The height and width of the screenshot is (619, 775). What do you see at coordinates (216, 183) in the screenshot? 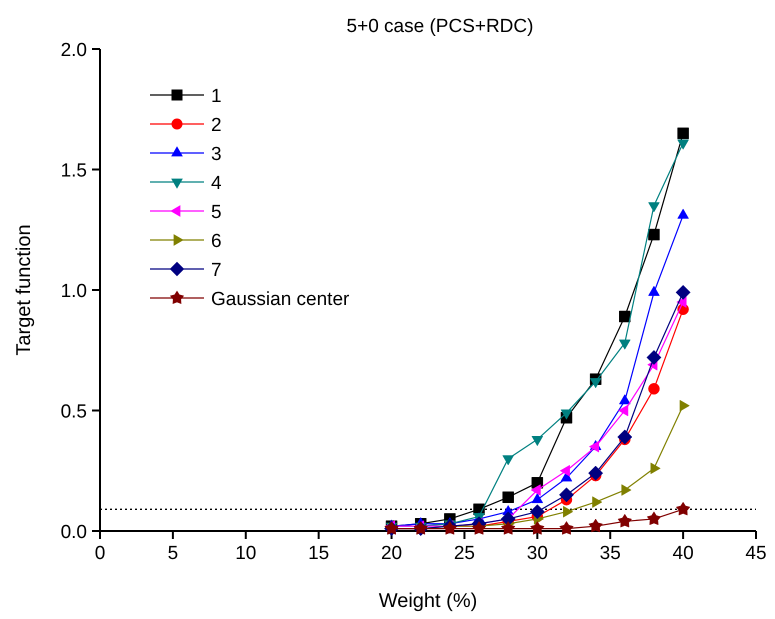
I see `legend-label: 4` at bounding box center [216, 183].